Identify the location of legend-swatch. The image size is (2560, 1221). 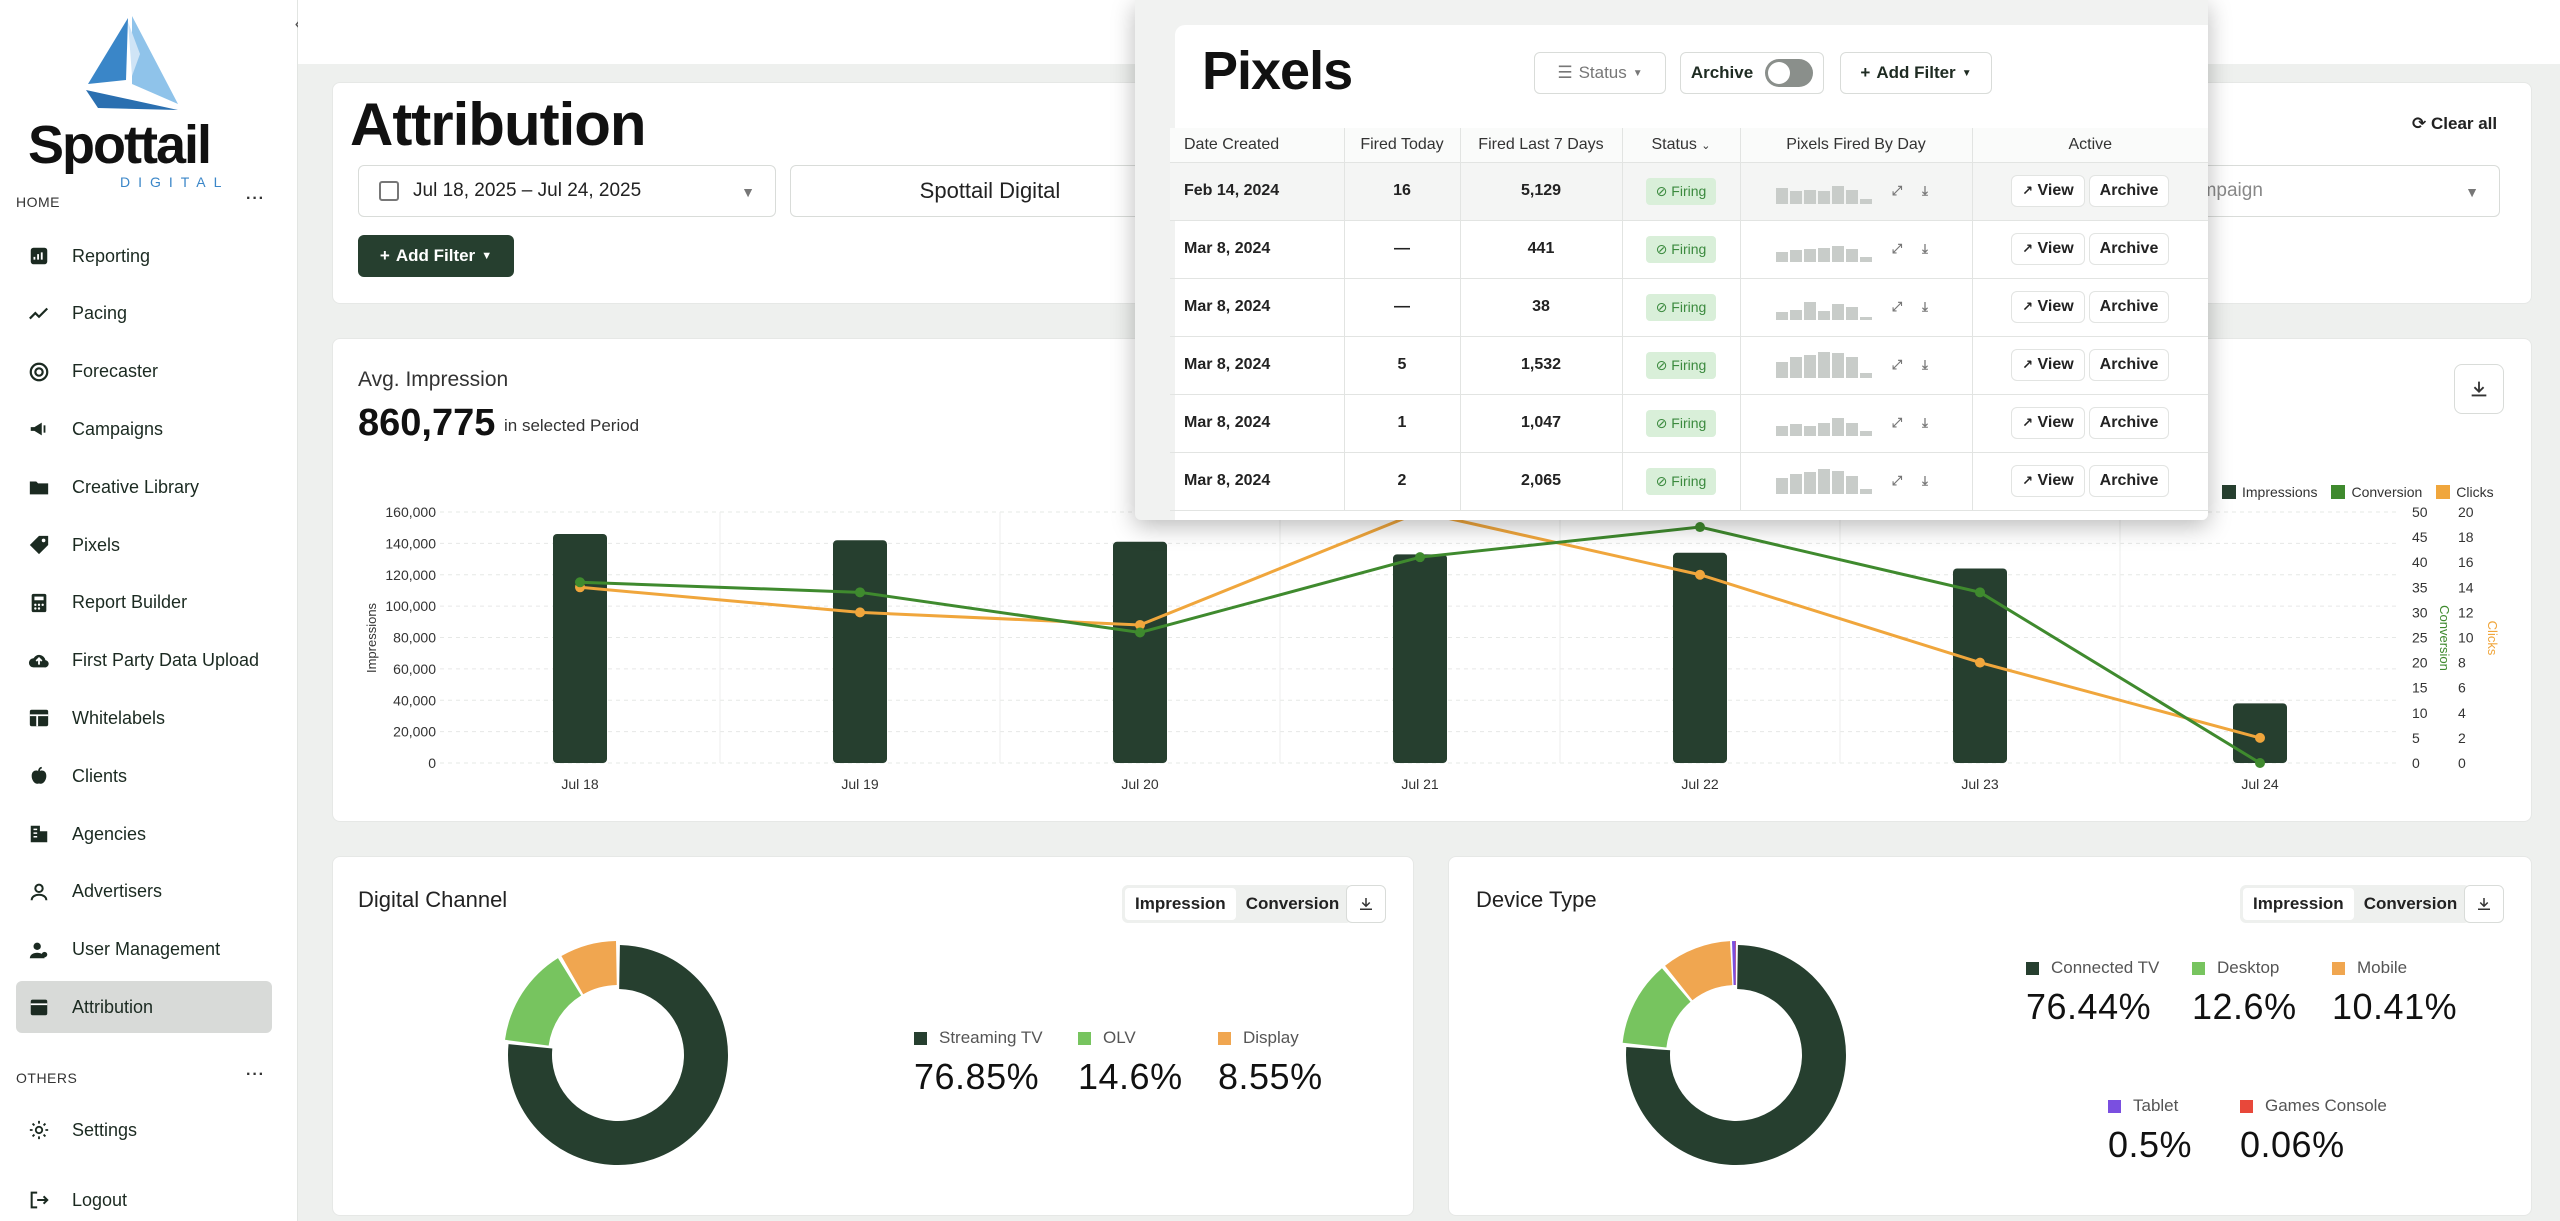
(2338, 492).